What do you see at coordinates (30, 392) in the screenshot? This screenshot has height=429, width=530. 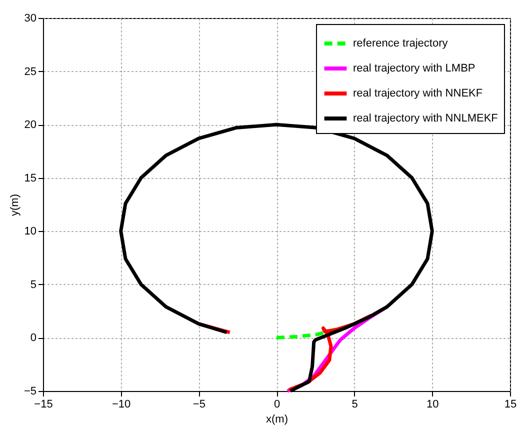 I see `y-tick-label: −5` at bounding box center [30, 392].